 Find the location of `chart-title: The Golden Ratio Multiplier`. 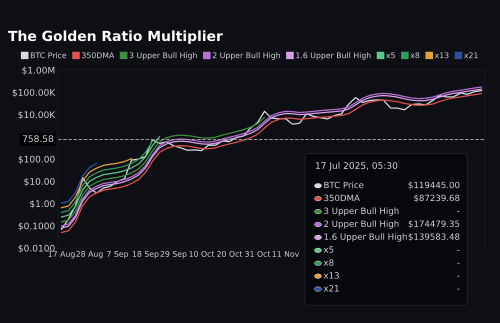

chart-title: The Golden Ratio Multiplier is located at coordinates (115, 37).